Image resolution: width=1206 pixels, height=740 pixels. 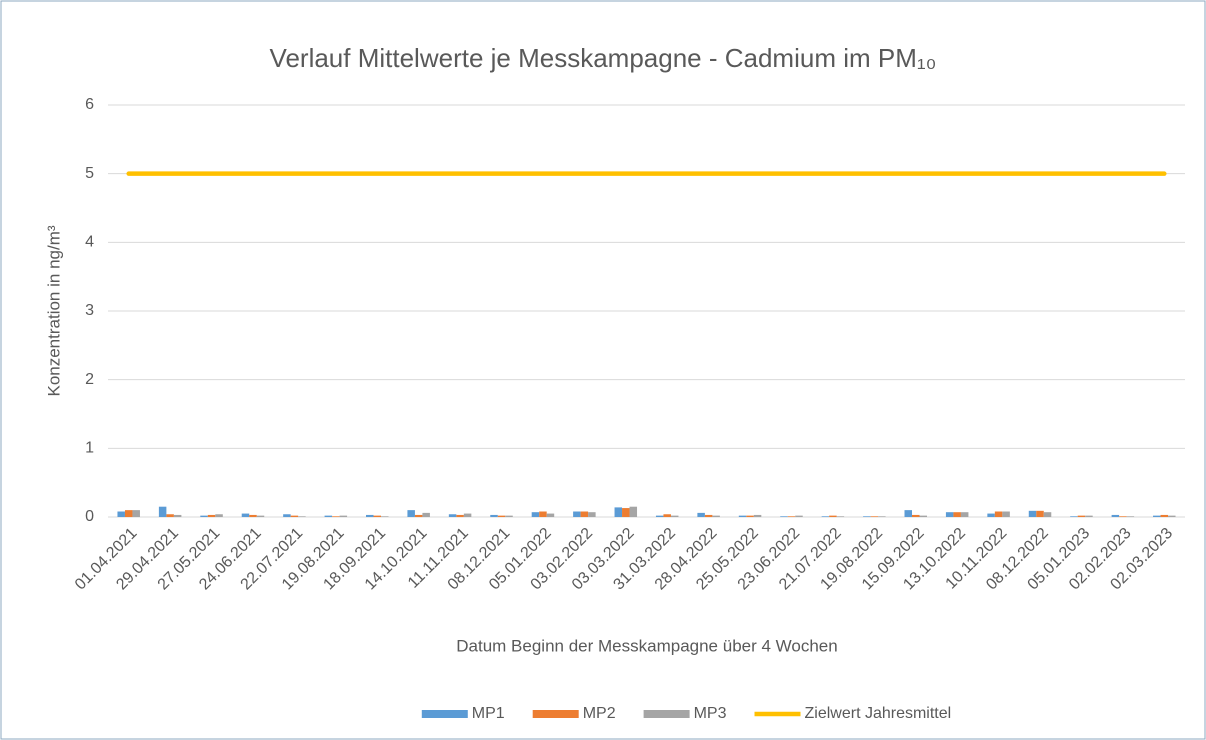 What do you see at coordinates (89, 104) in the screenshot?
I see `y-tick-label: 6` at bounding box center [89, 104].